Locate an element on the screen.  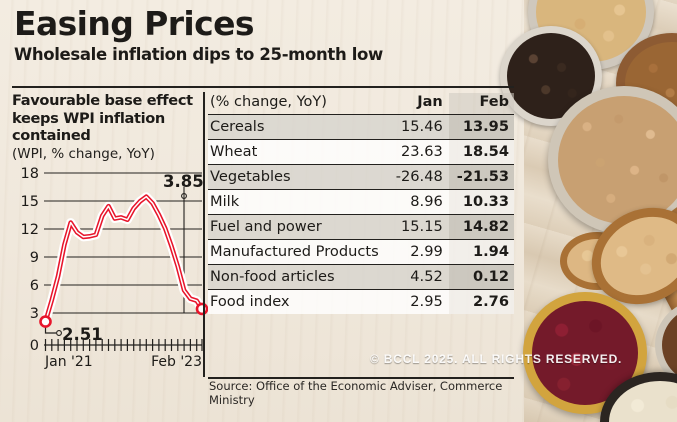
cell-food-index-feb: 2.76 is located at coordinates (481, 301).